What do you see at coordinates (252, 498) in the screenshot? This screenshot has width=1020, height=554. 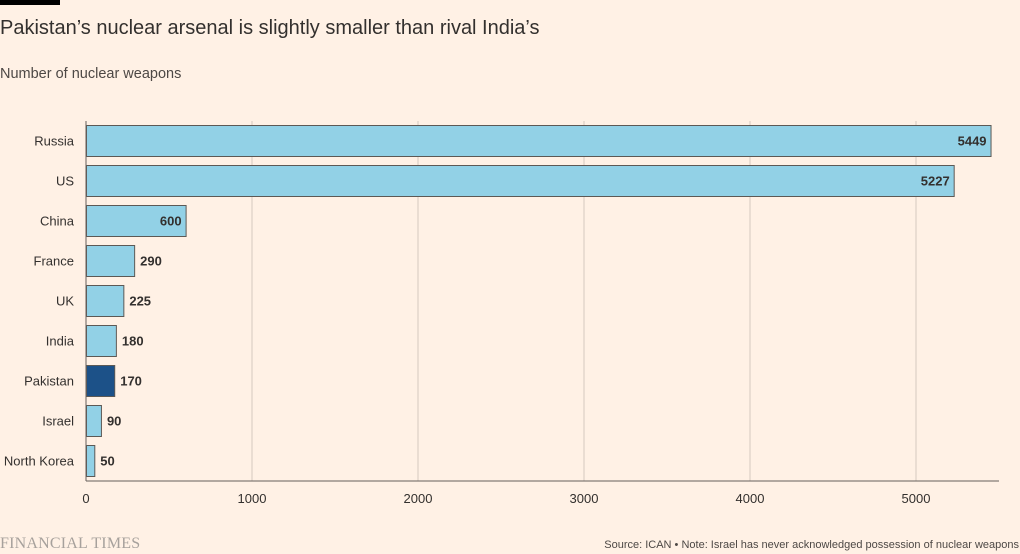 I see `x-tick-label: 1000` at bounding box center [252, 498].